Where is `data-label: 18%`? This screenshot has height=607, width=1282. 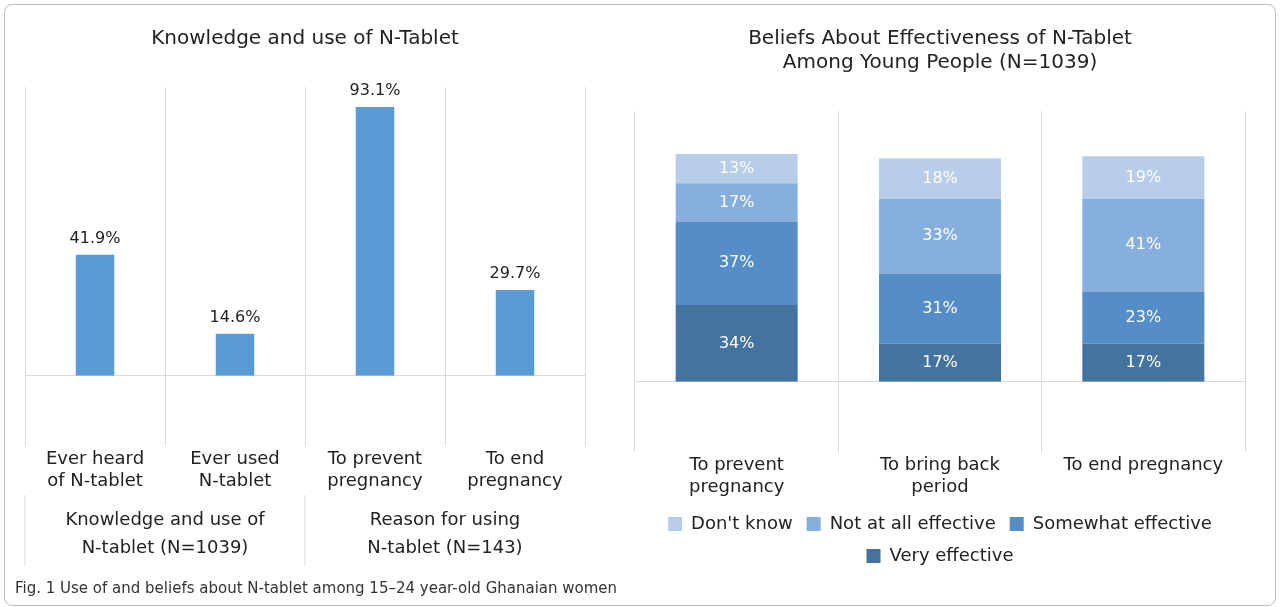 data-label: 18% is located at coordinates (940, 177).